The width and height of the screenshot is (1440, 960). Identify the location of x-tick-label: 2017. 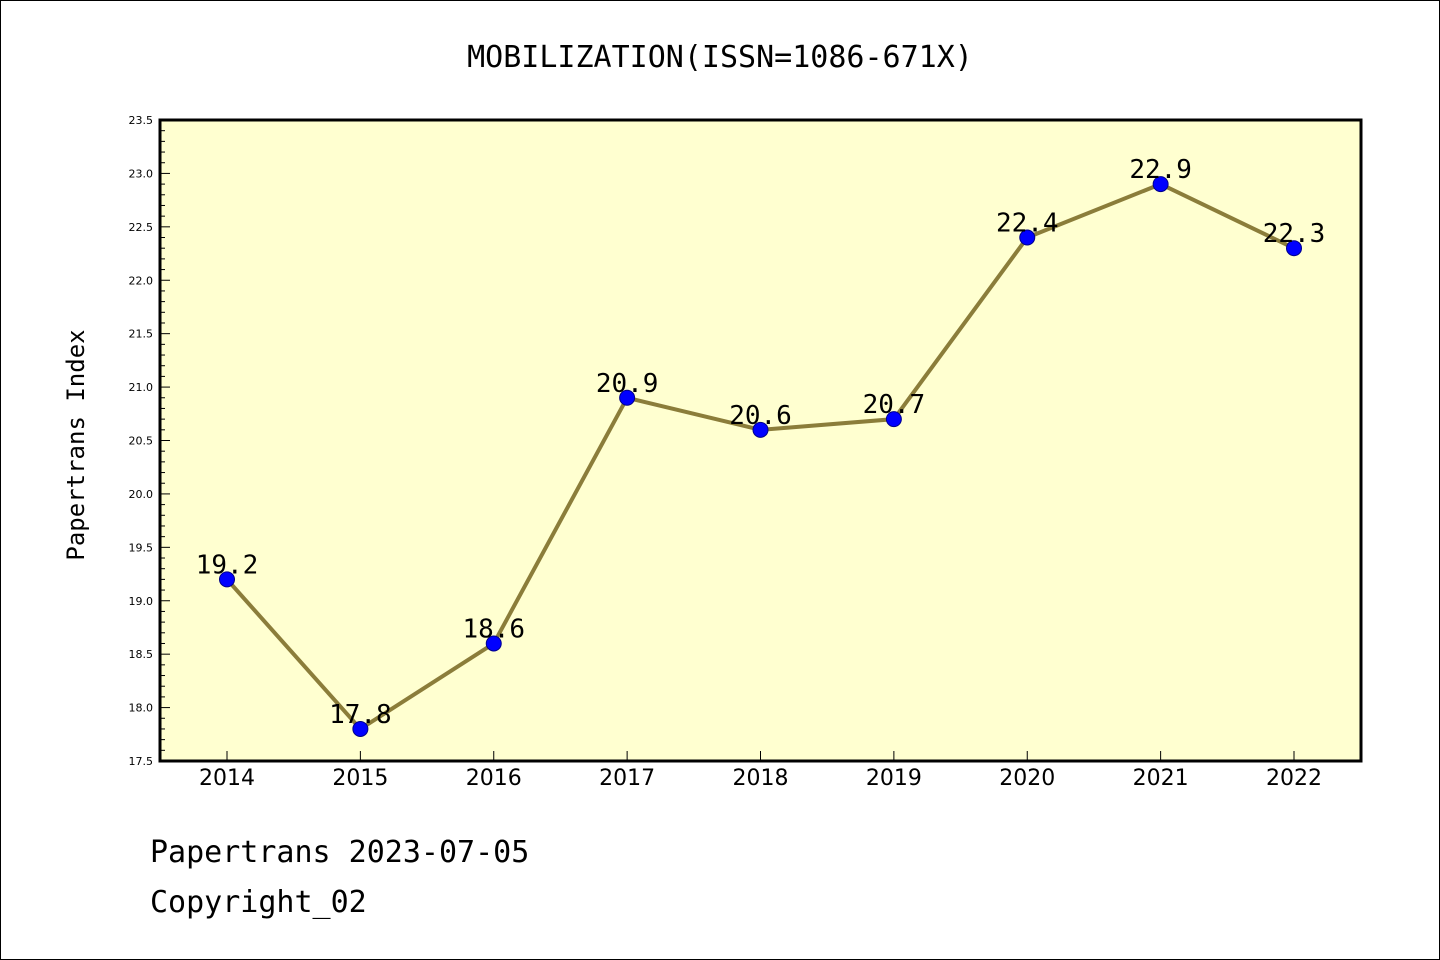
(627, 778).